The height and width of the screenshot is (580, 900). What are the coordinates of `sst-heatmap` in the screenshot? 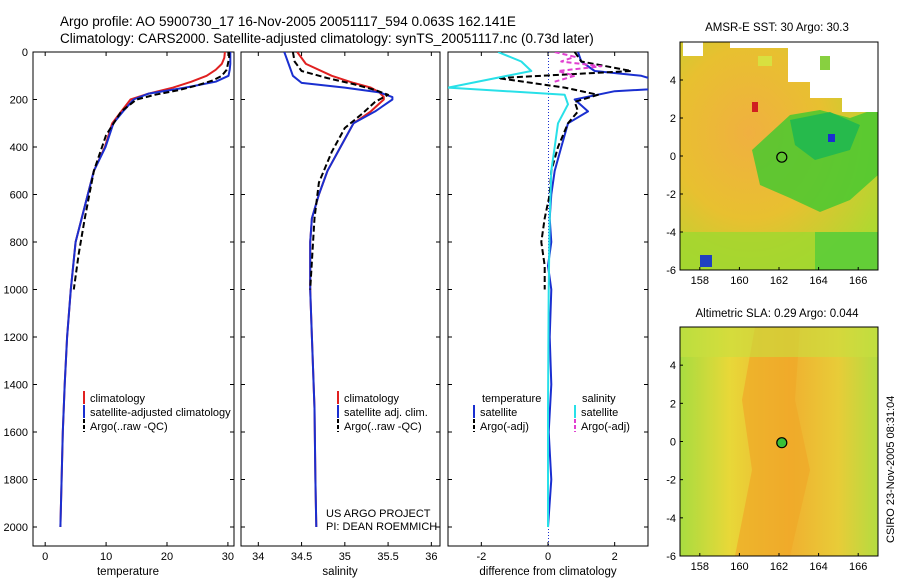 It's located at (779, 156).